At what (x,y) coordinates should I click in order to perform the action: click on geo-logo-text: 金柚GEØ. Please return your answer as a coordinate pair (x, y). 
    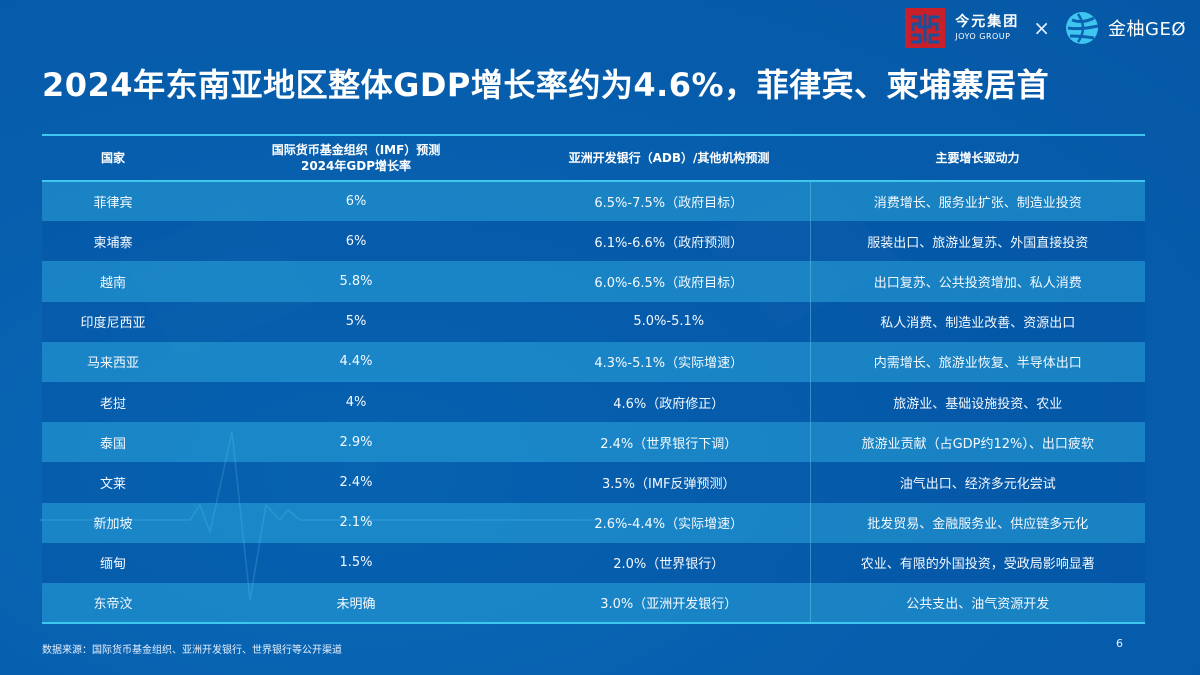
    Looking at the image, I should click on (1147, 29).